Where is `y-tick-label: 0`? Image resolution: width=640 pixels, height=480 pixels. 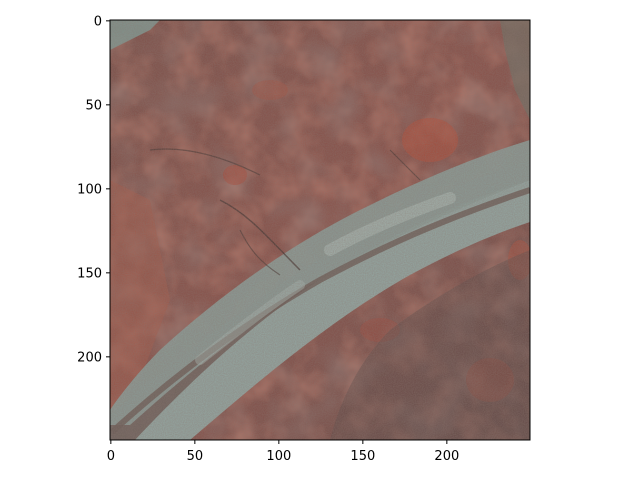 y-tick-label: 0 is located at coordinates (98, 21).